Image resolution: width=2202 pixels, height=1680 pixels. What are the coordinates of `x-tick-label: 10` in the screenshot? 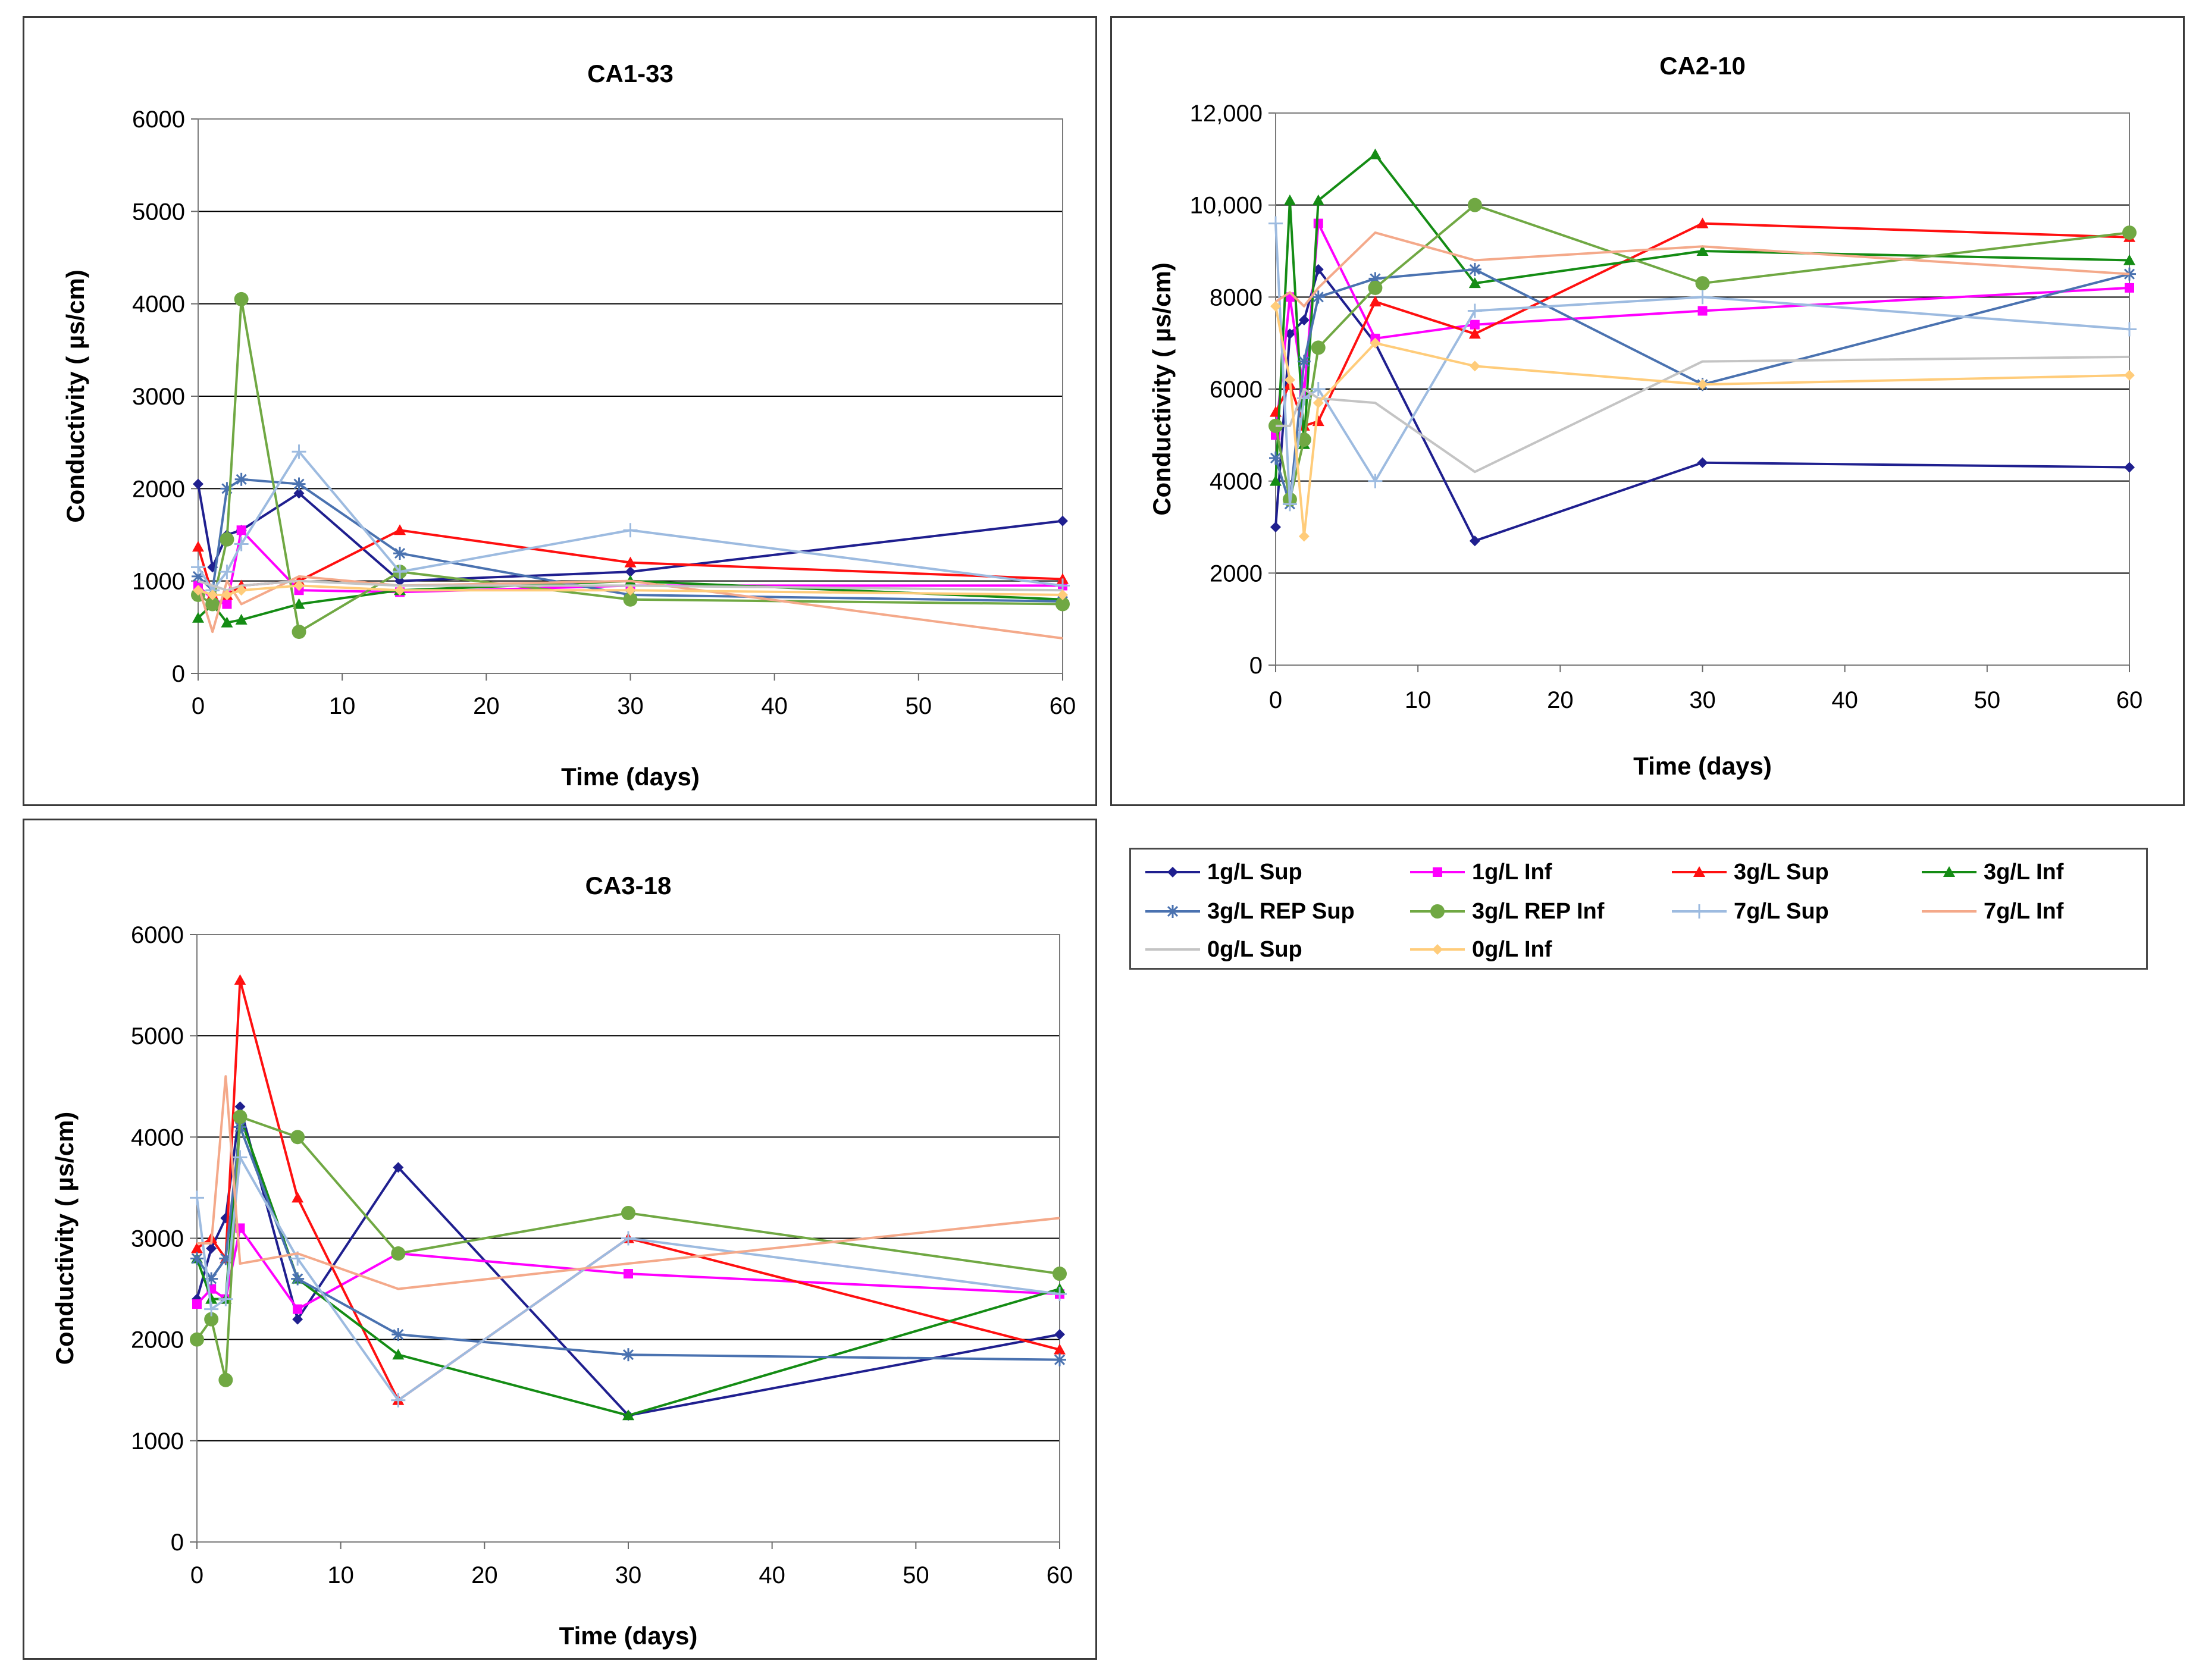 It's located at (342, 706).